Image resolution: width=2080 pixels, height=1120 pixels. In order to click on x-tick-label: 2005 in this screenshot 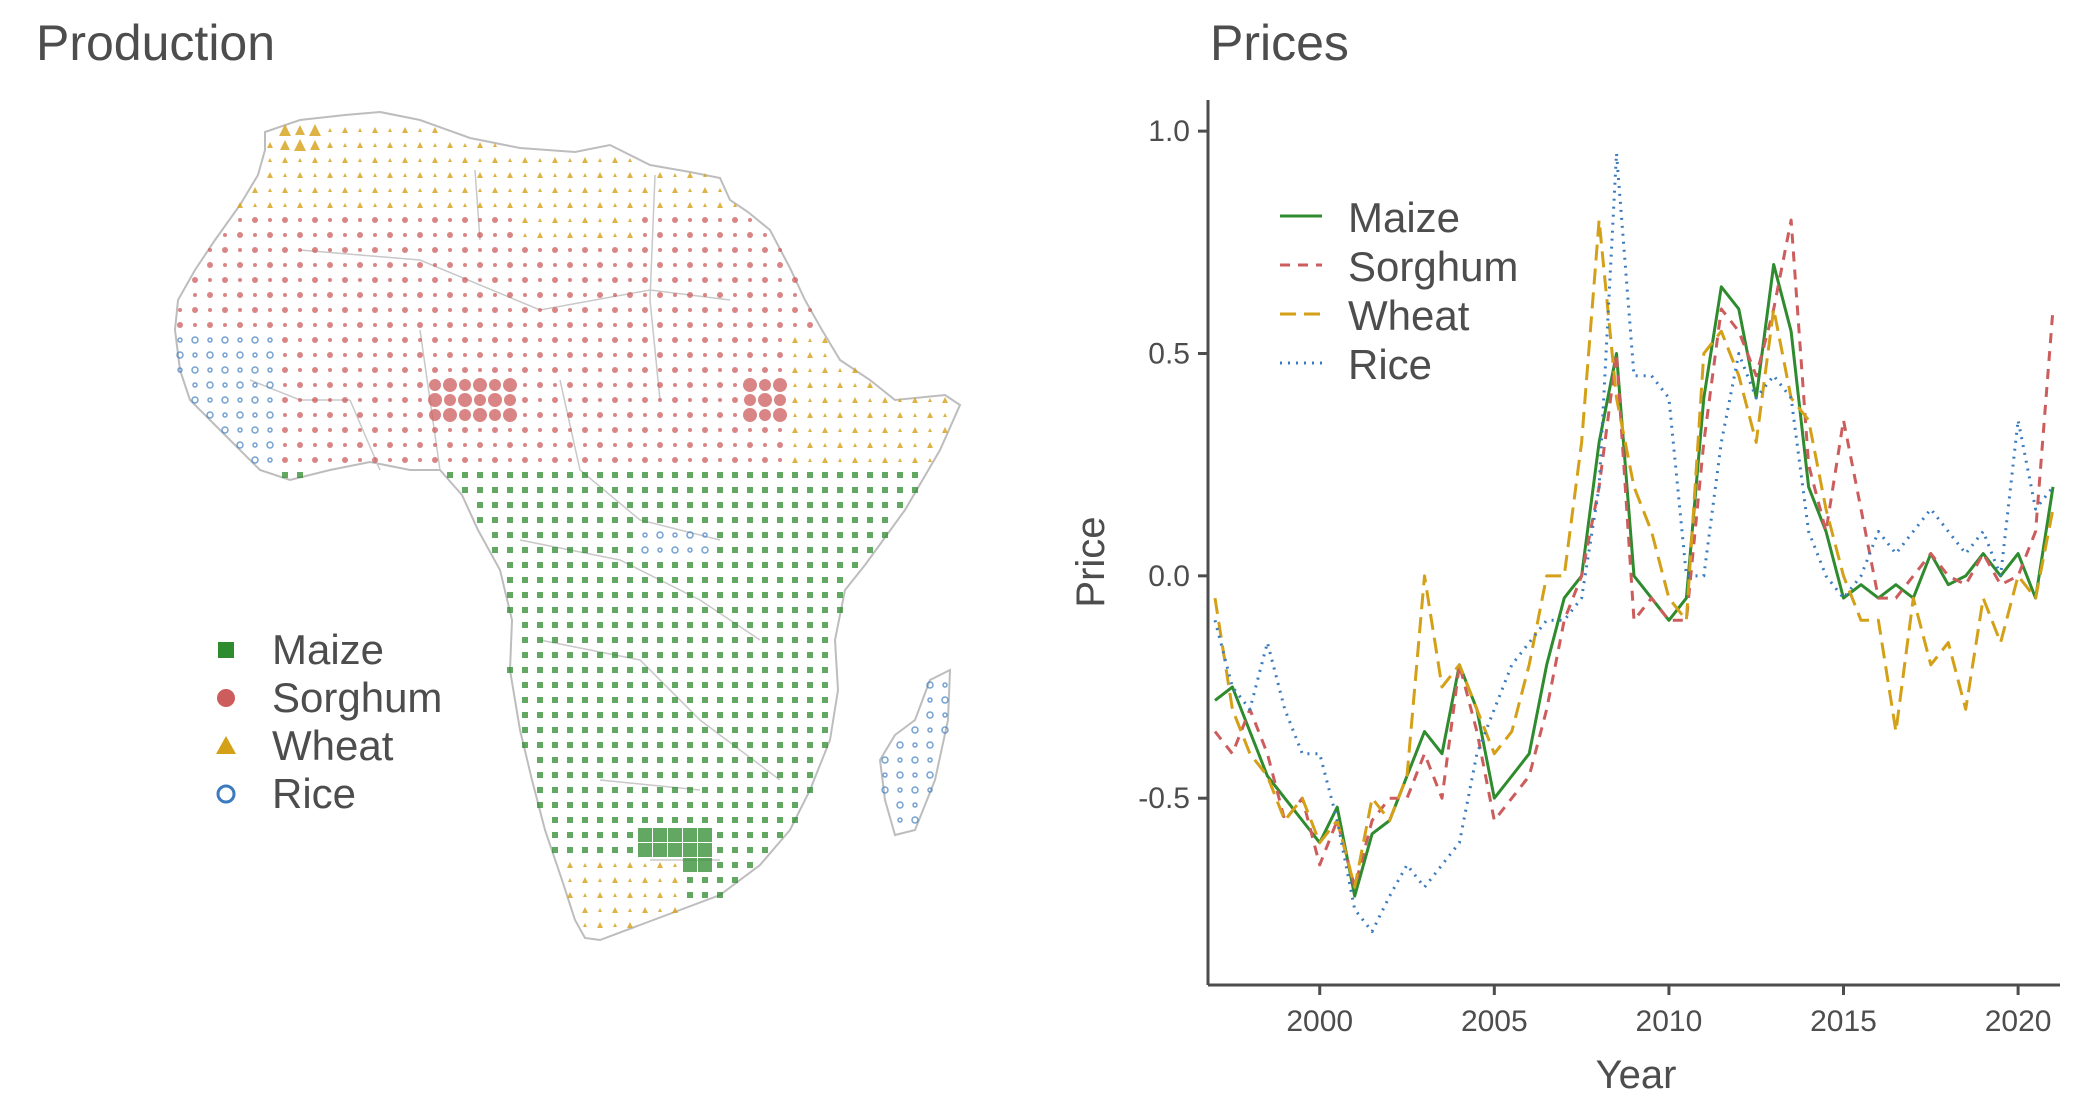, I will do `click(1494, 1021)`.